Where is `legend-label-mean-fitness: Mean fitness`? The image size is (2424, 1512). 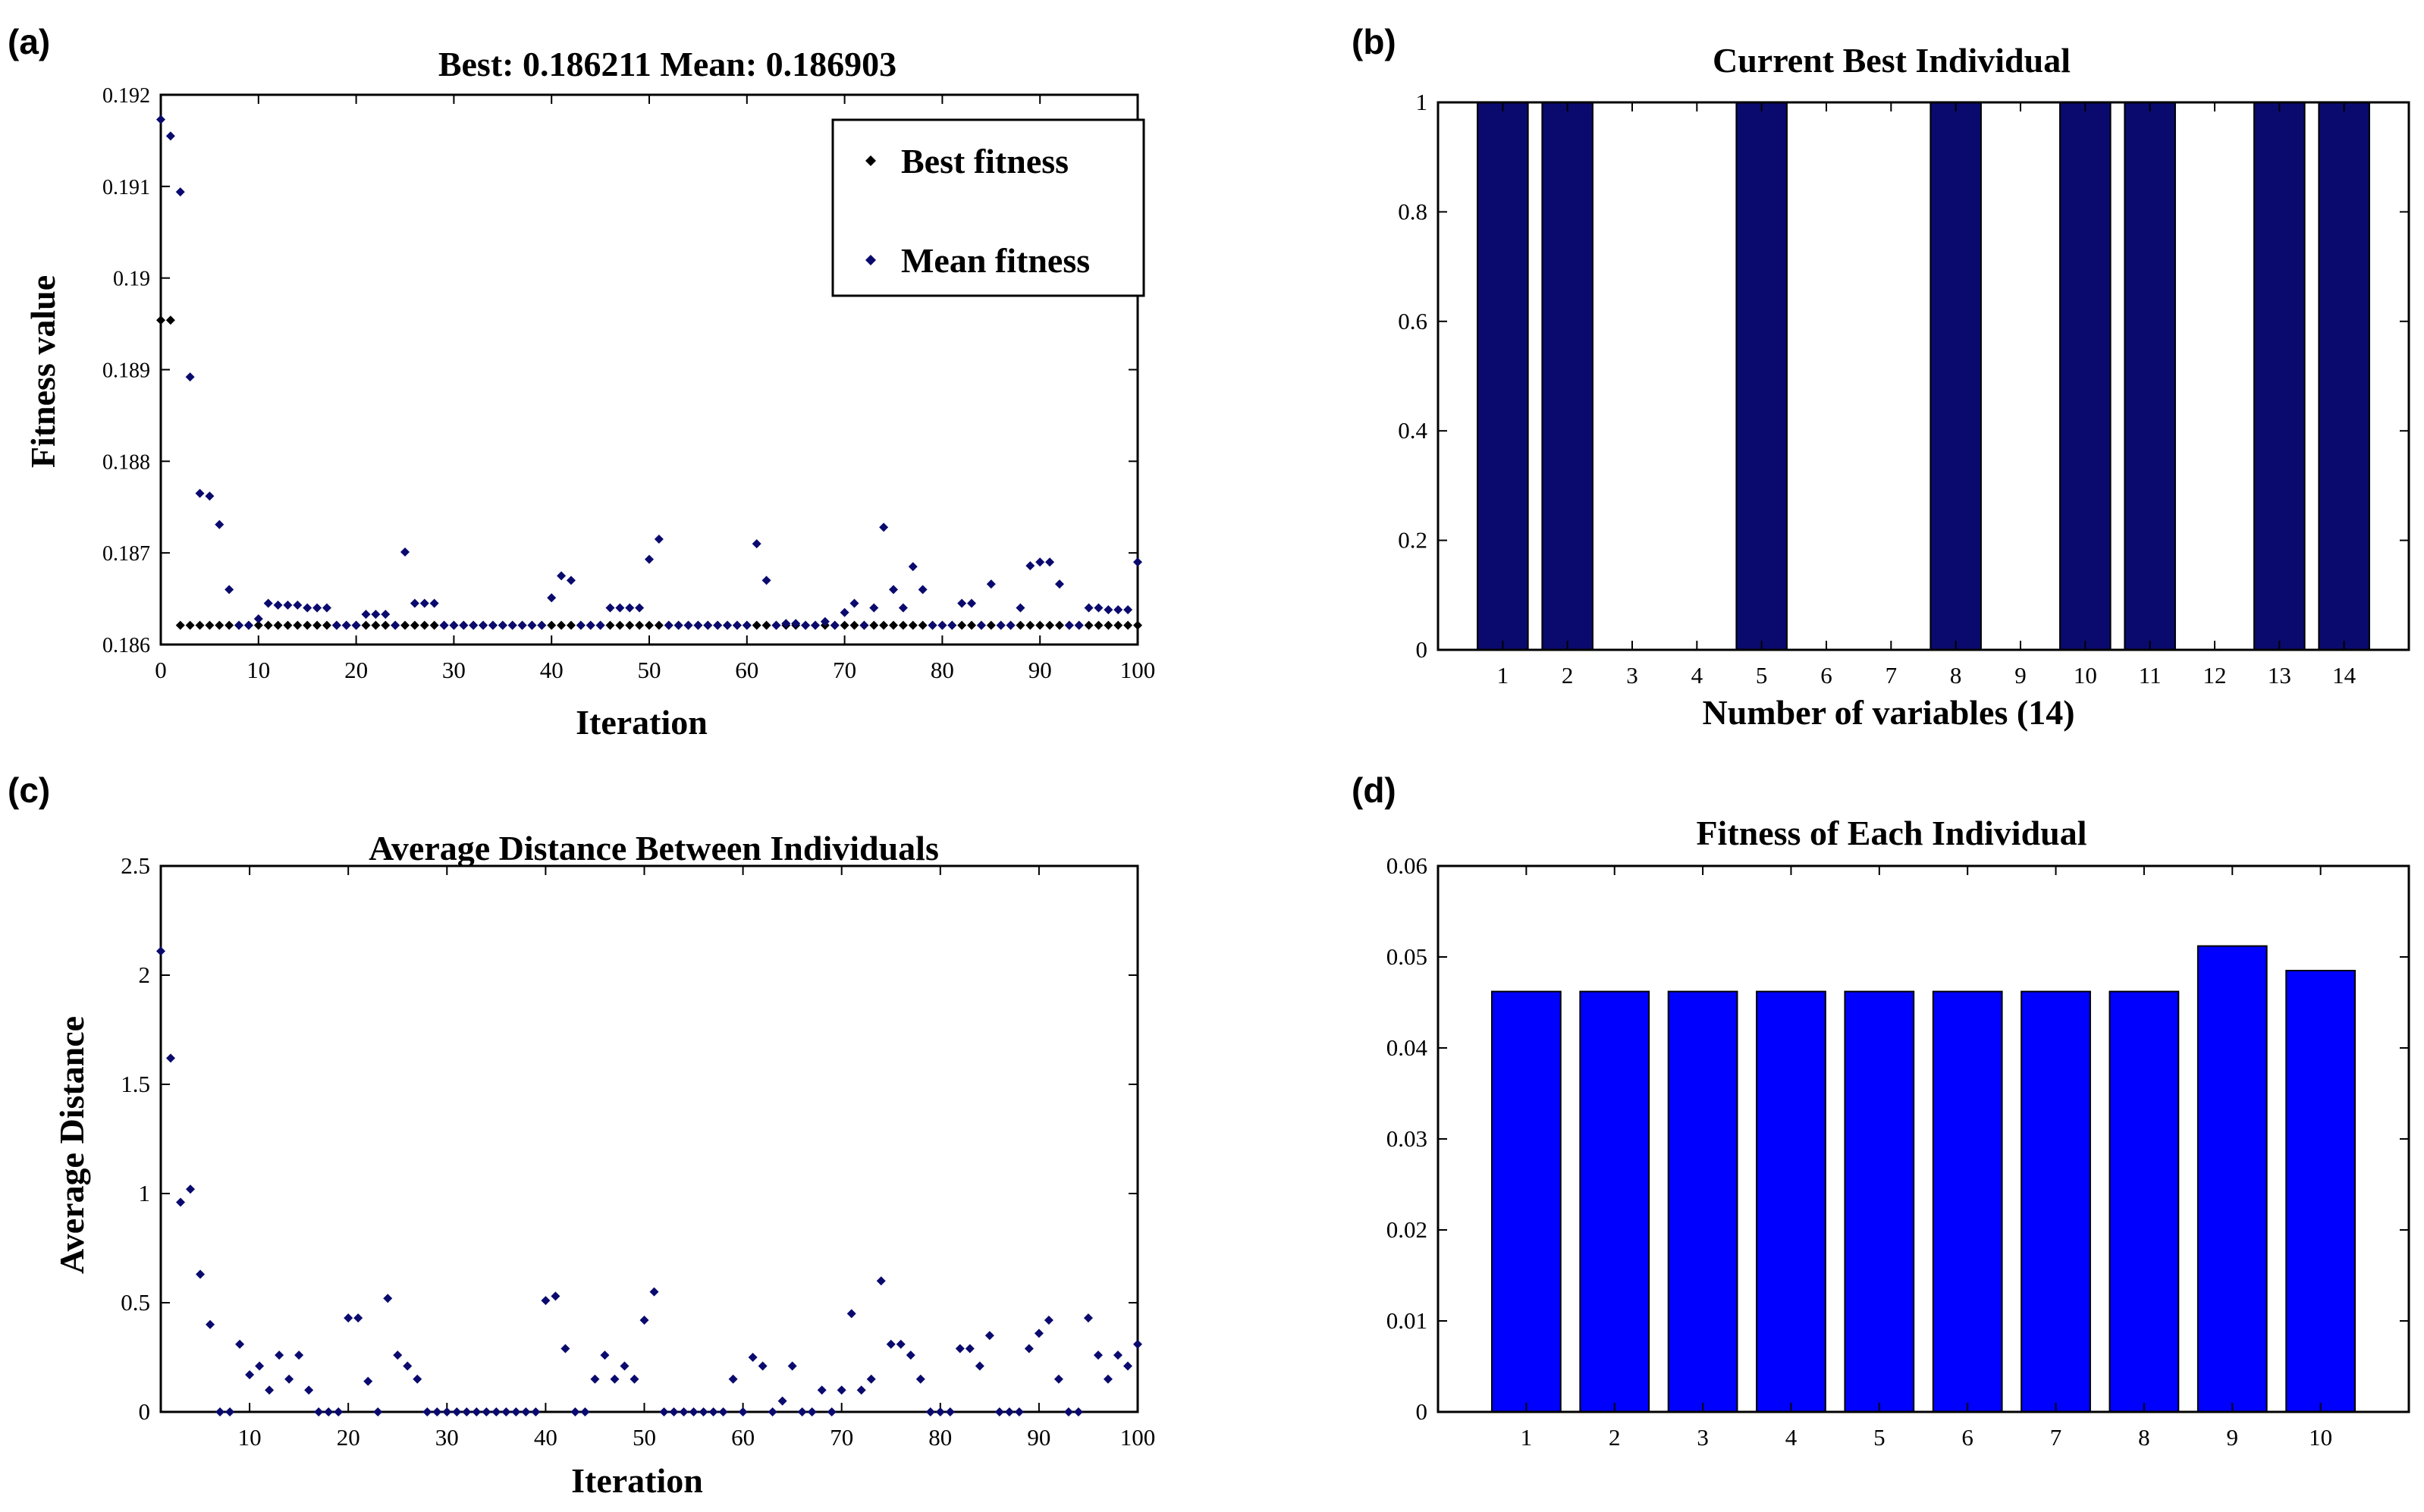 legend-label-mean-fitness: Mean fitness is located at coordinates (995, 260).